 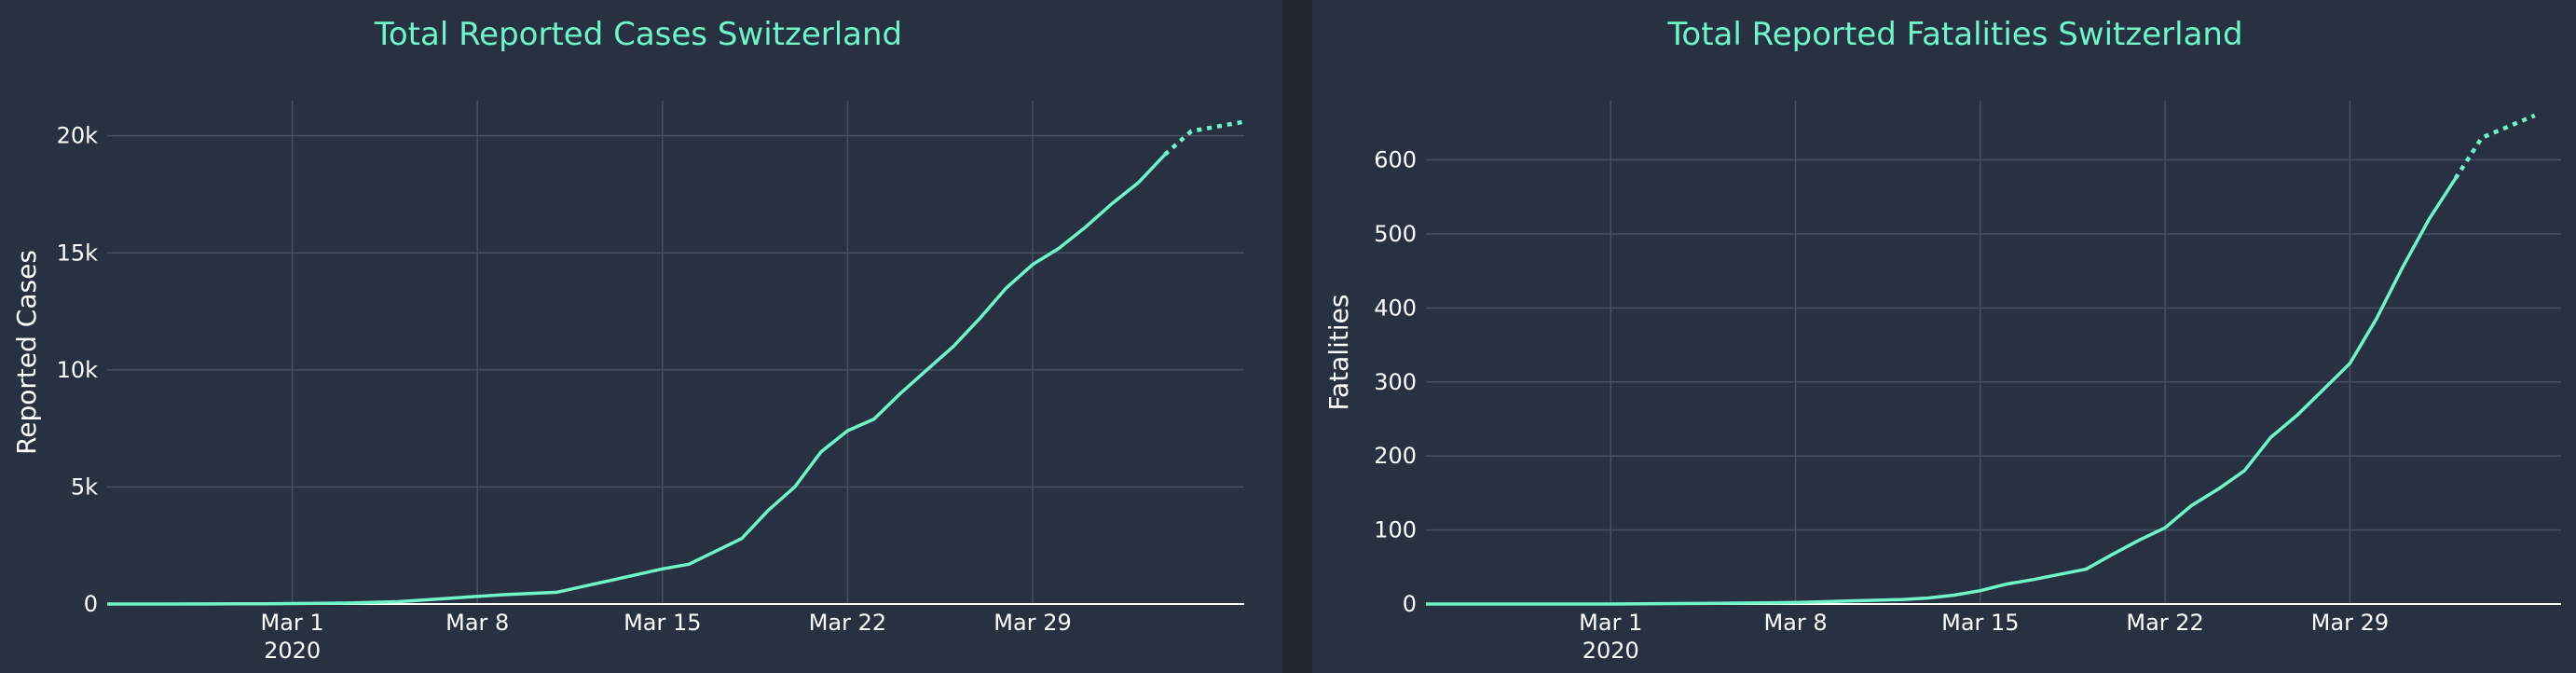 What do you see at coordinates (1395, 160) in the screenshot?
I see `y-tick-label: 600` at bounding box center [1395, 160].